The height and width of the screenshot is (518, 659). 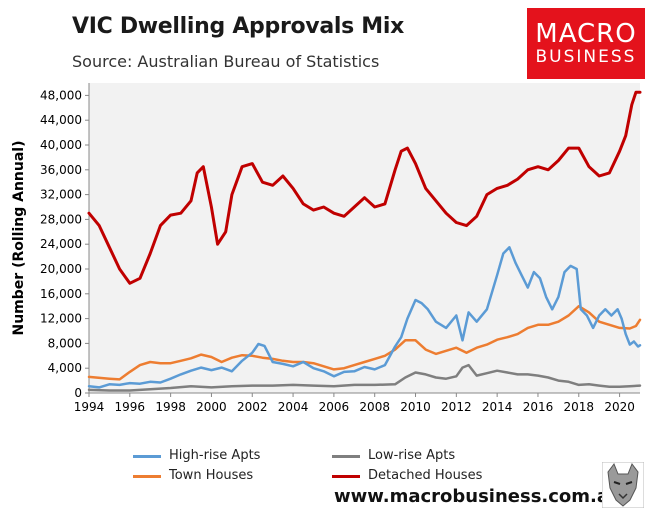 What do you see at coordinates (170, 407) in the screenshot?
I see `x-tick-label: 1998` at bounding box center [170, 407].